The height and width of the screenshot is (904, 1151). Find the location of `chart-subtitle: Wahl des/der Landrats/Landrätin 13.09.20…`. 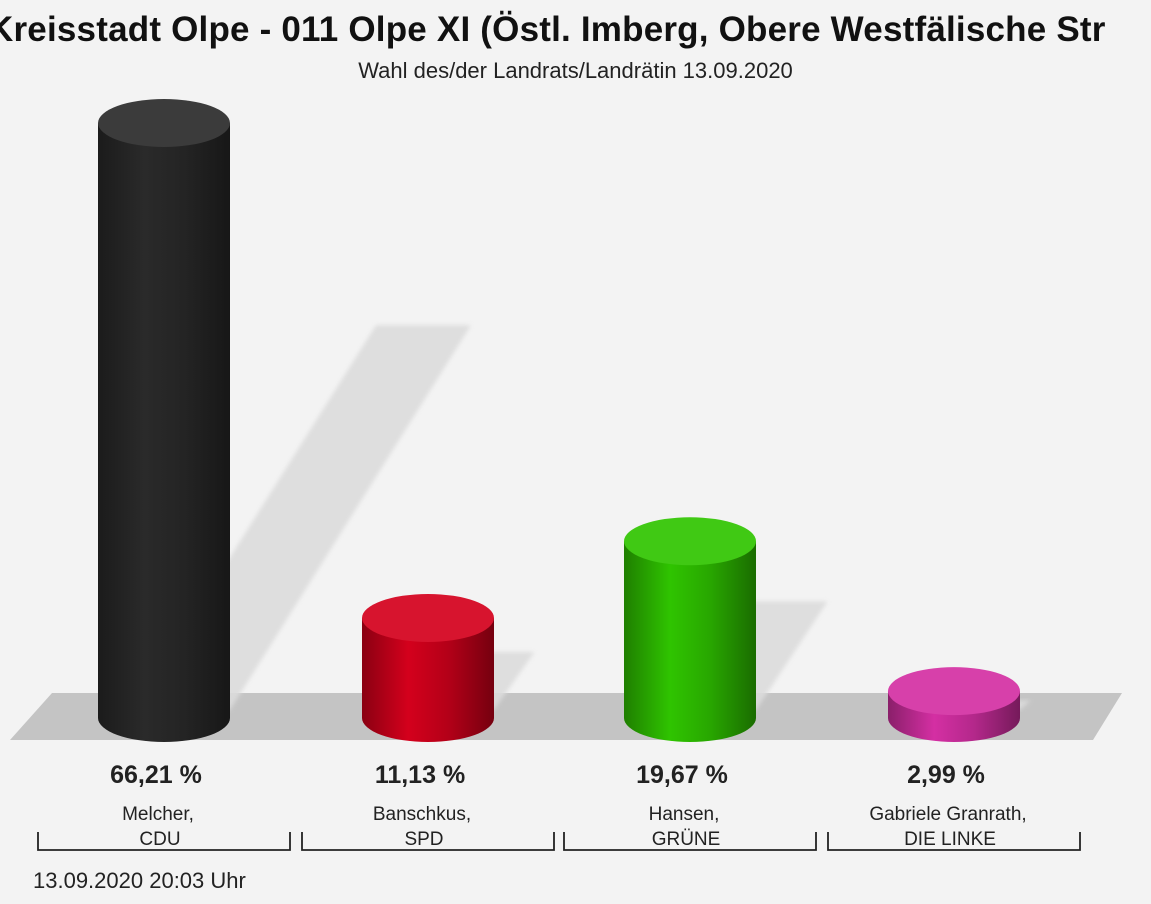

chart-subtitle: Wahl des/der Landrats/Landrätin 13.09.20… is located at coordinates (575, 70).